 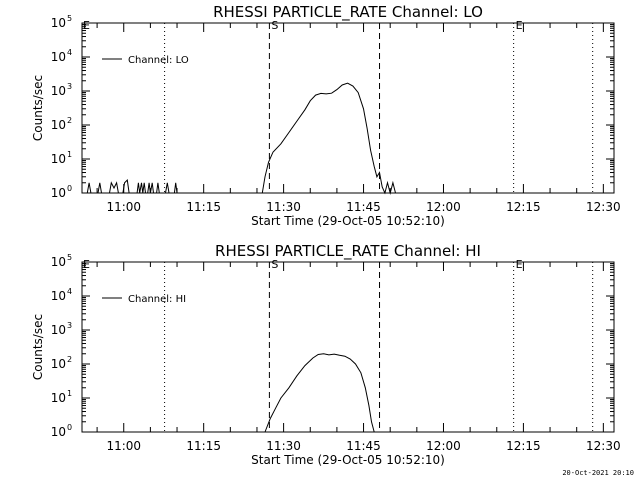 I want to click on timestamp: 20-Oct-2021 20:10, so click(x=598, y=473).